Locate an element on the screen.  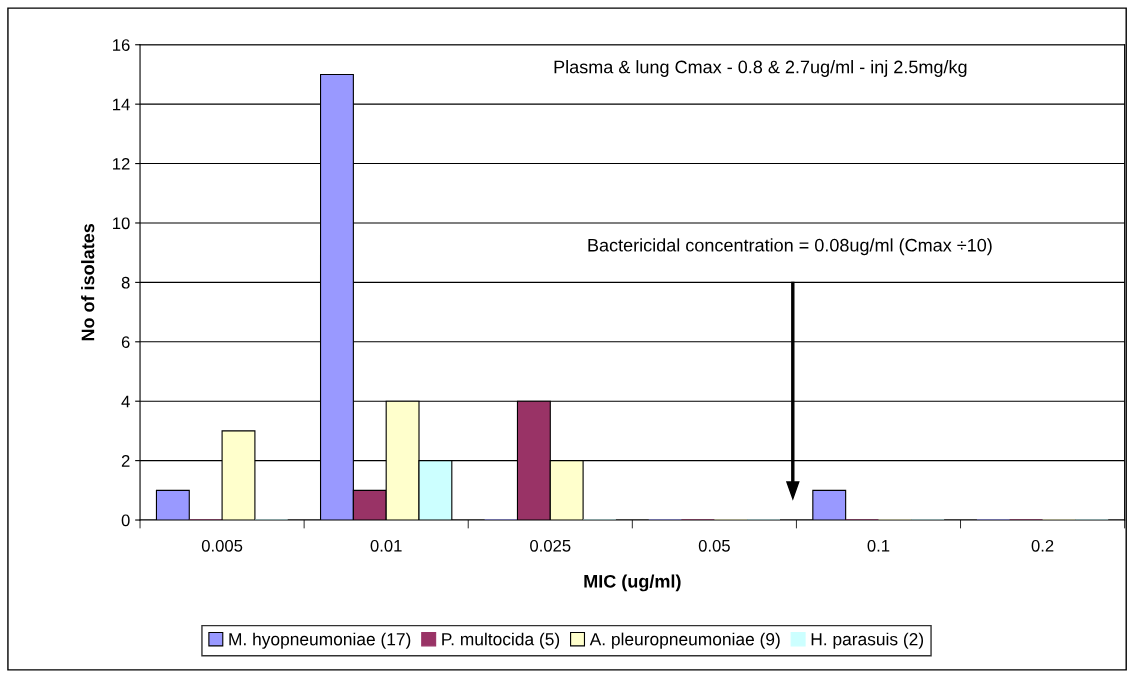
y-tick-label: 4 is located at coordinates (125, 401).